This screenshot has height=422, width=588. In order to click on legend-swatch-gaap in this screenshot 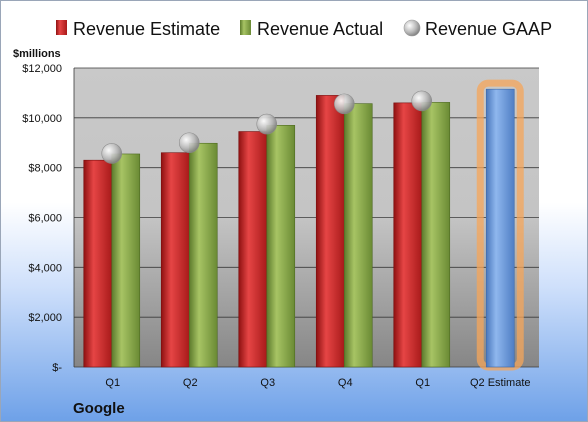, I will do `click(412, 28)`.